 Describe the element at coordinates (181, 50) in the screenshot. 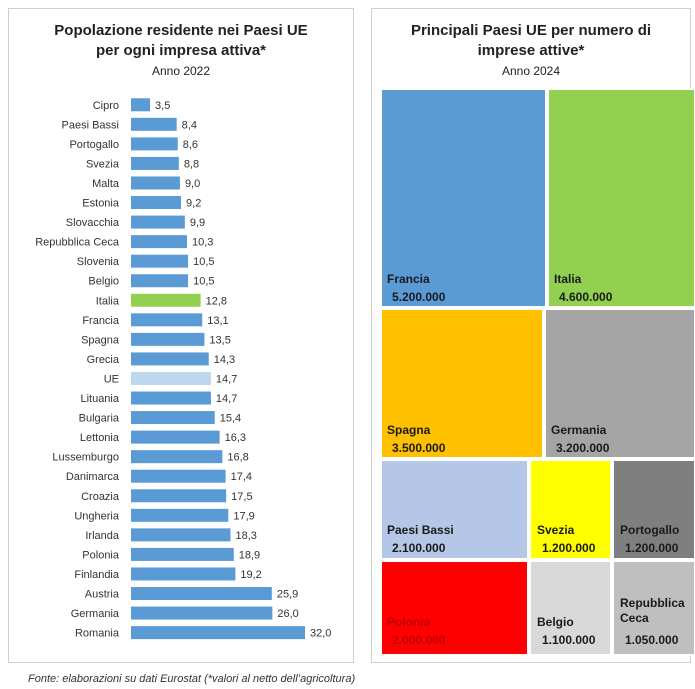

I see `bar-chart-title-line2: per ogni impresa attiva*` at that location.